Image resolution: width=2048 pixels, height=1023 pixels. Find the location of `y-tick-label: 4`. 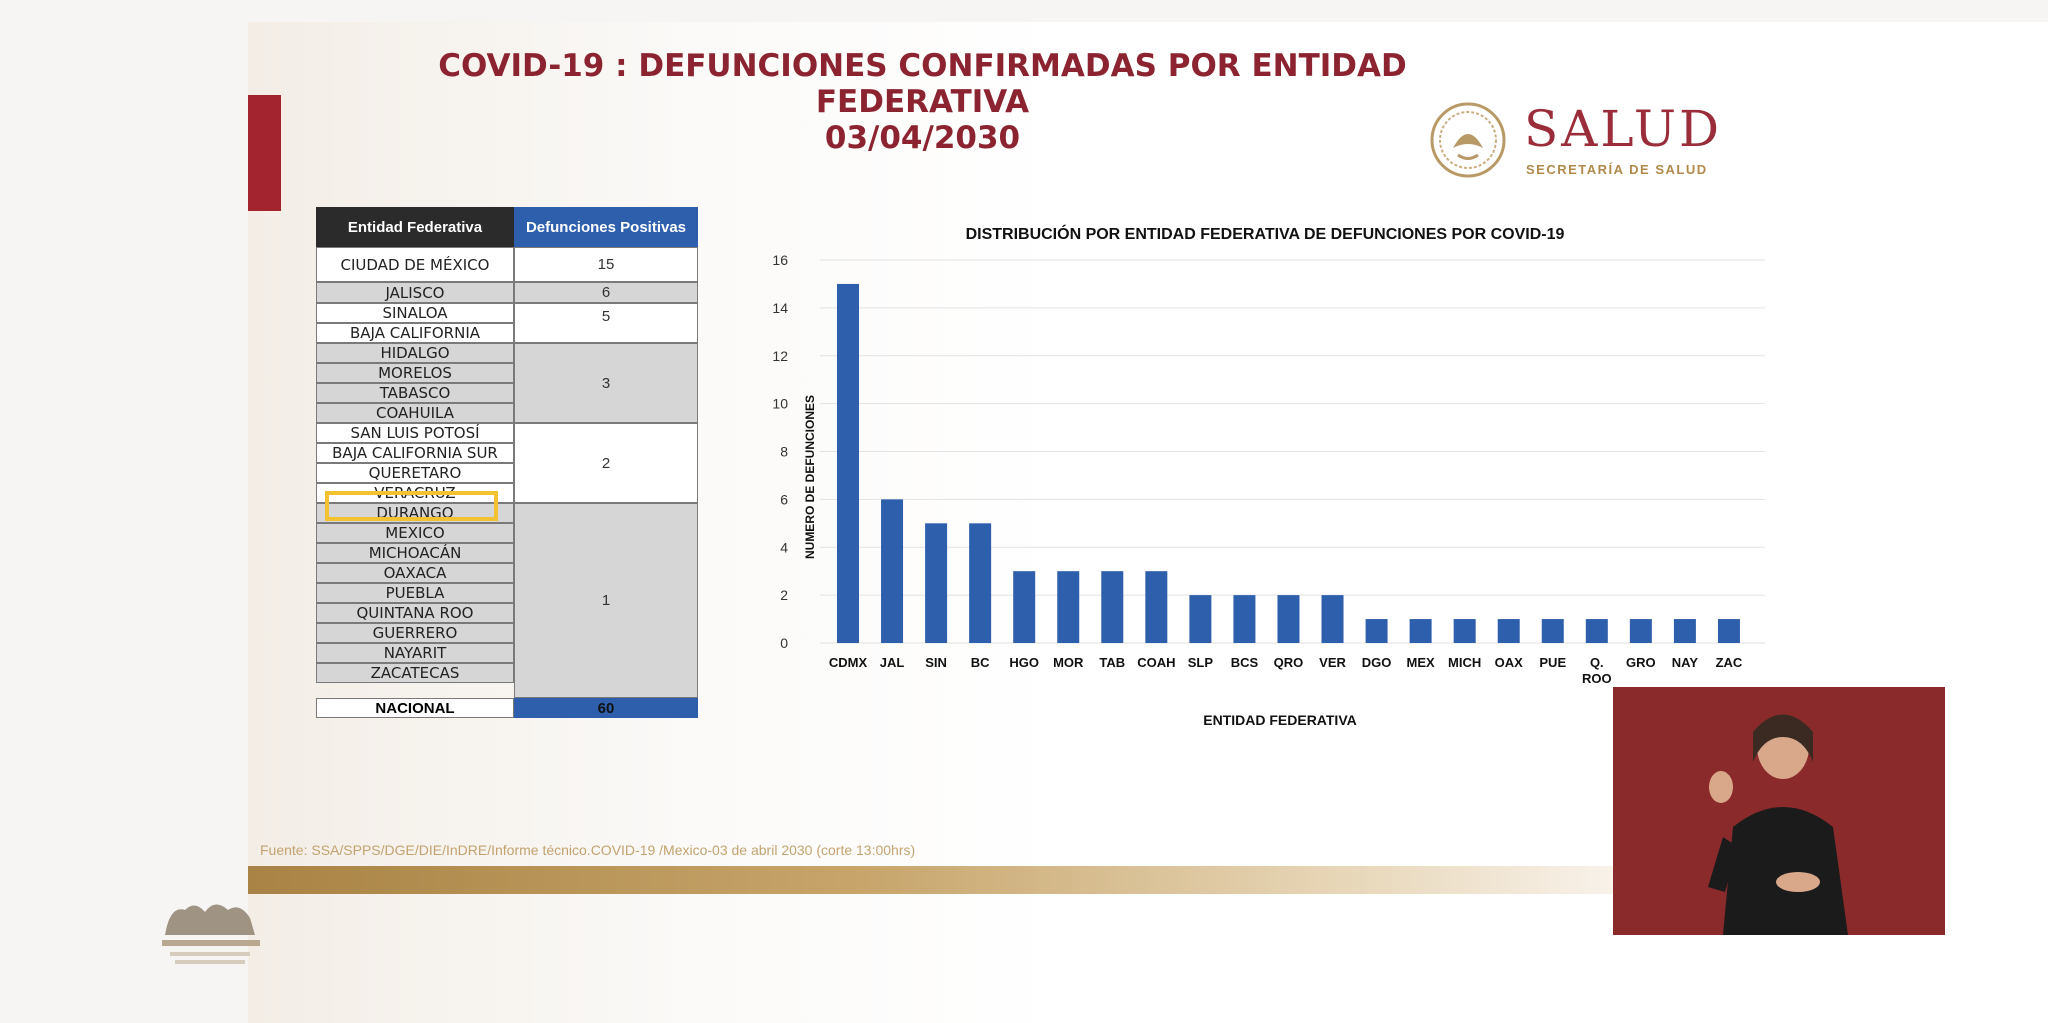

y-tick-label: 4 is located at coordinates (784, 547).